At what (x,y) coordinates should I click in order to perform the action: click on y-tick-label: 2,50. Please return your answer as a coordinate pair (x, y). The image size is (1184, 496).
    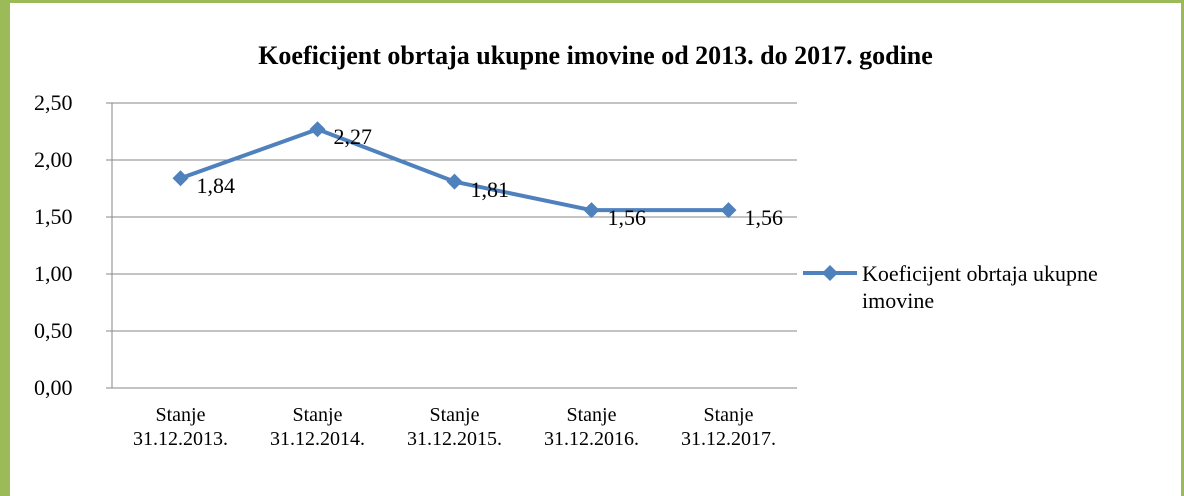
    Looking at the image, I should click on (53, 102).